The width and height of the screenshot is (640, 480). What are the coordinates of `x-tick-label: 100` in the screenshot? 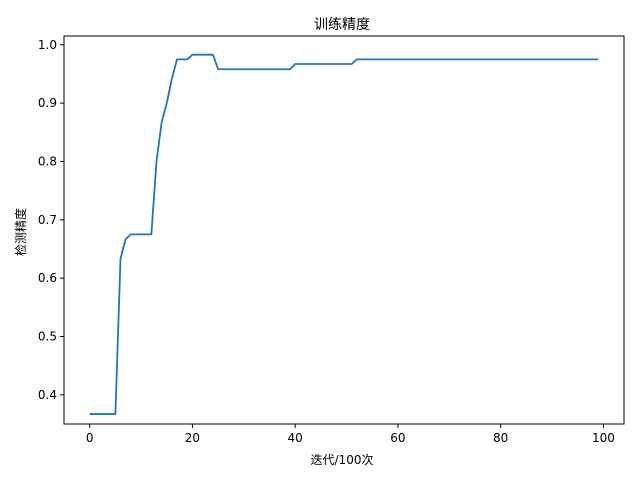 It's located at (603, 438).